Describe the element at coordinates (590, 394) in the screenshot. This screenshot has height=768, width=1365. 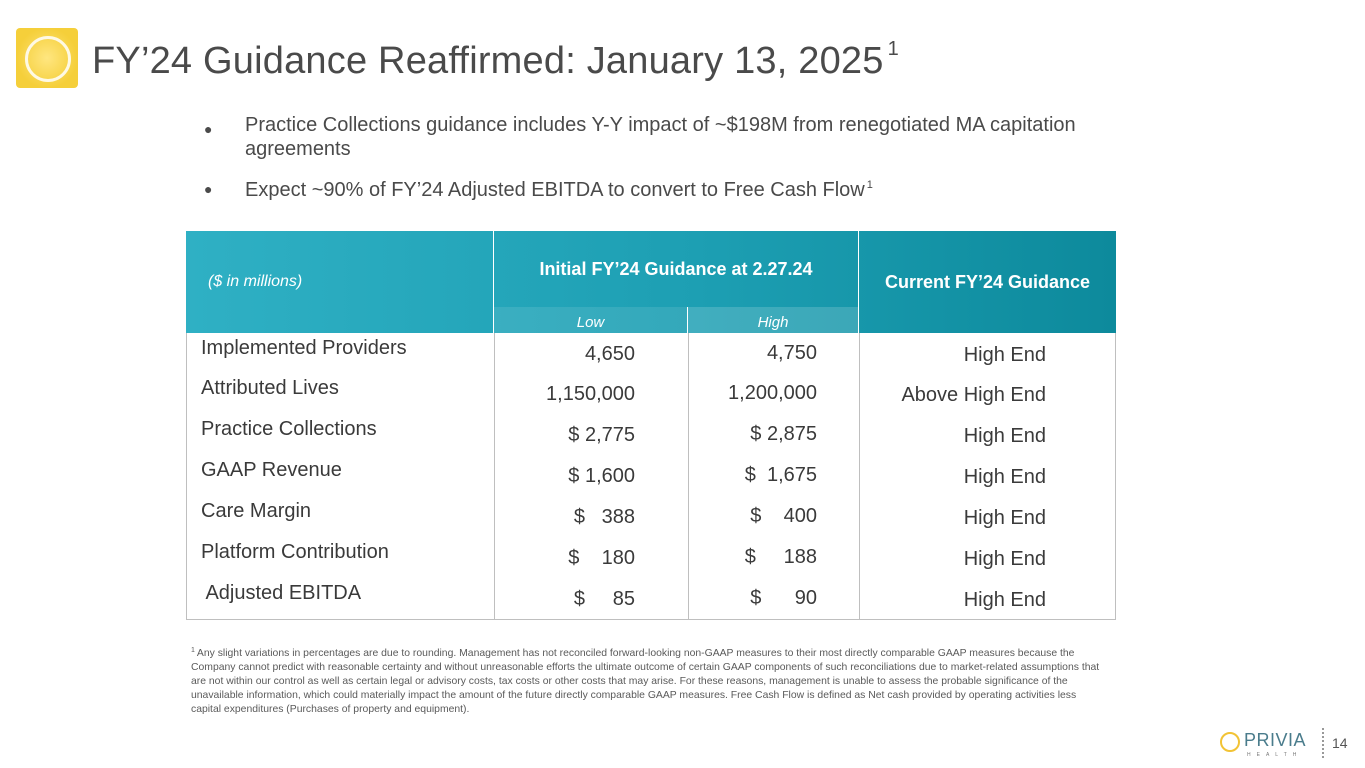
I see `low-value: 1,150,000` at that location.